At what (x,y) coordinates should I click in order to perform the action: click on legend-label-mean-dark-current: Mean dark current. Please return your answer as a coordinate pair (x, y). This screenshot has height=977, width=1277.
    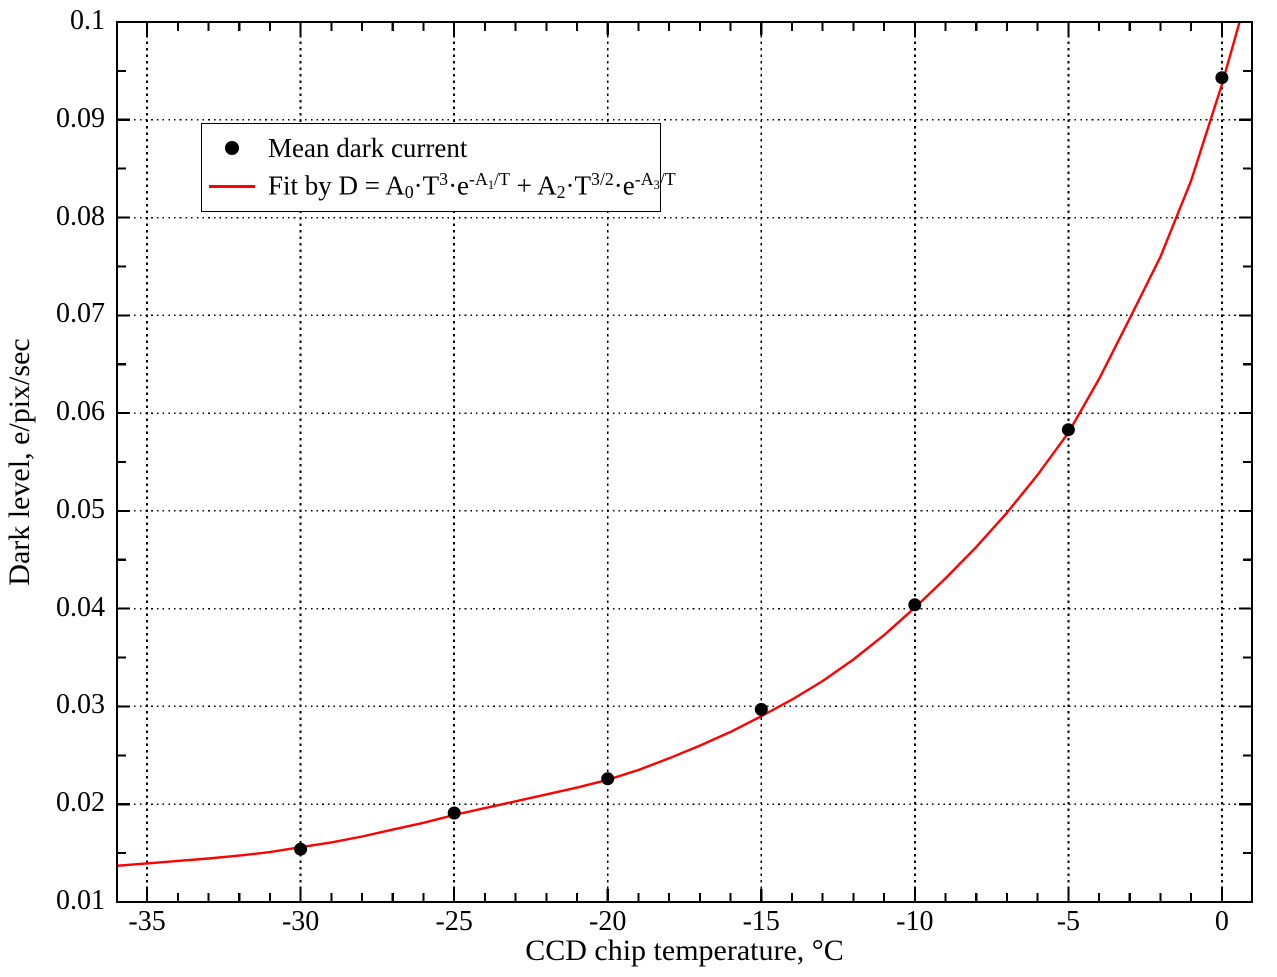
    Looking at the image, I should click on (368, 147).